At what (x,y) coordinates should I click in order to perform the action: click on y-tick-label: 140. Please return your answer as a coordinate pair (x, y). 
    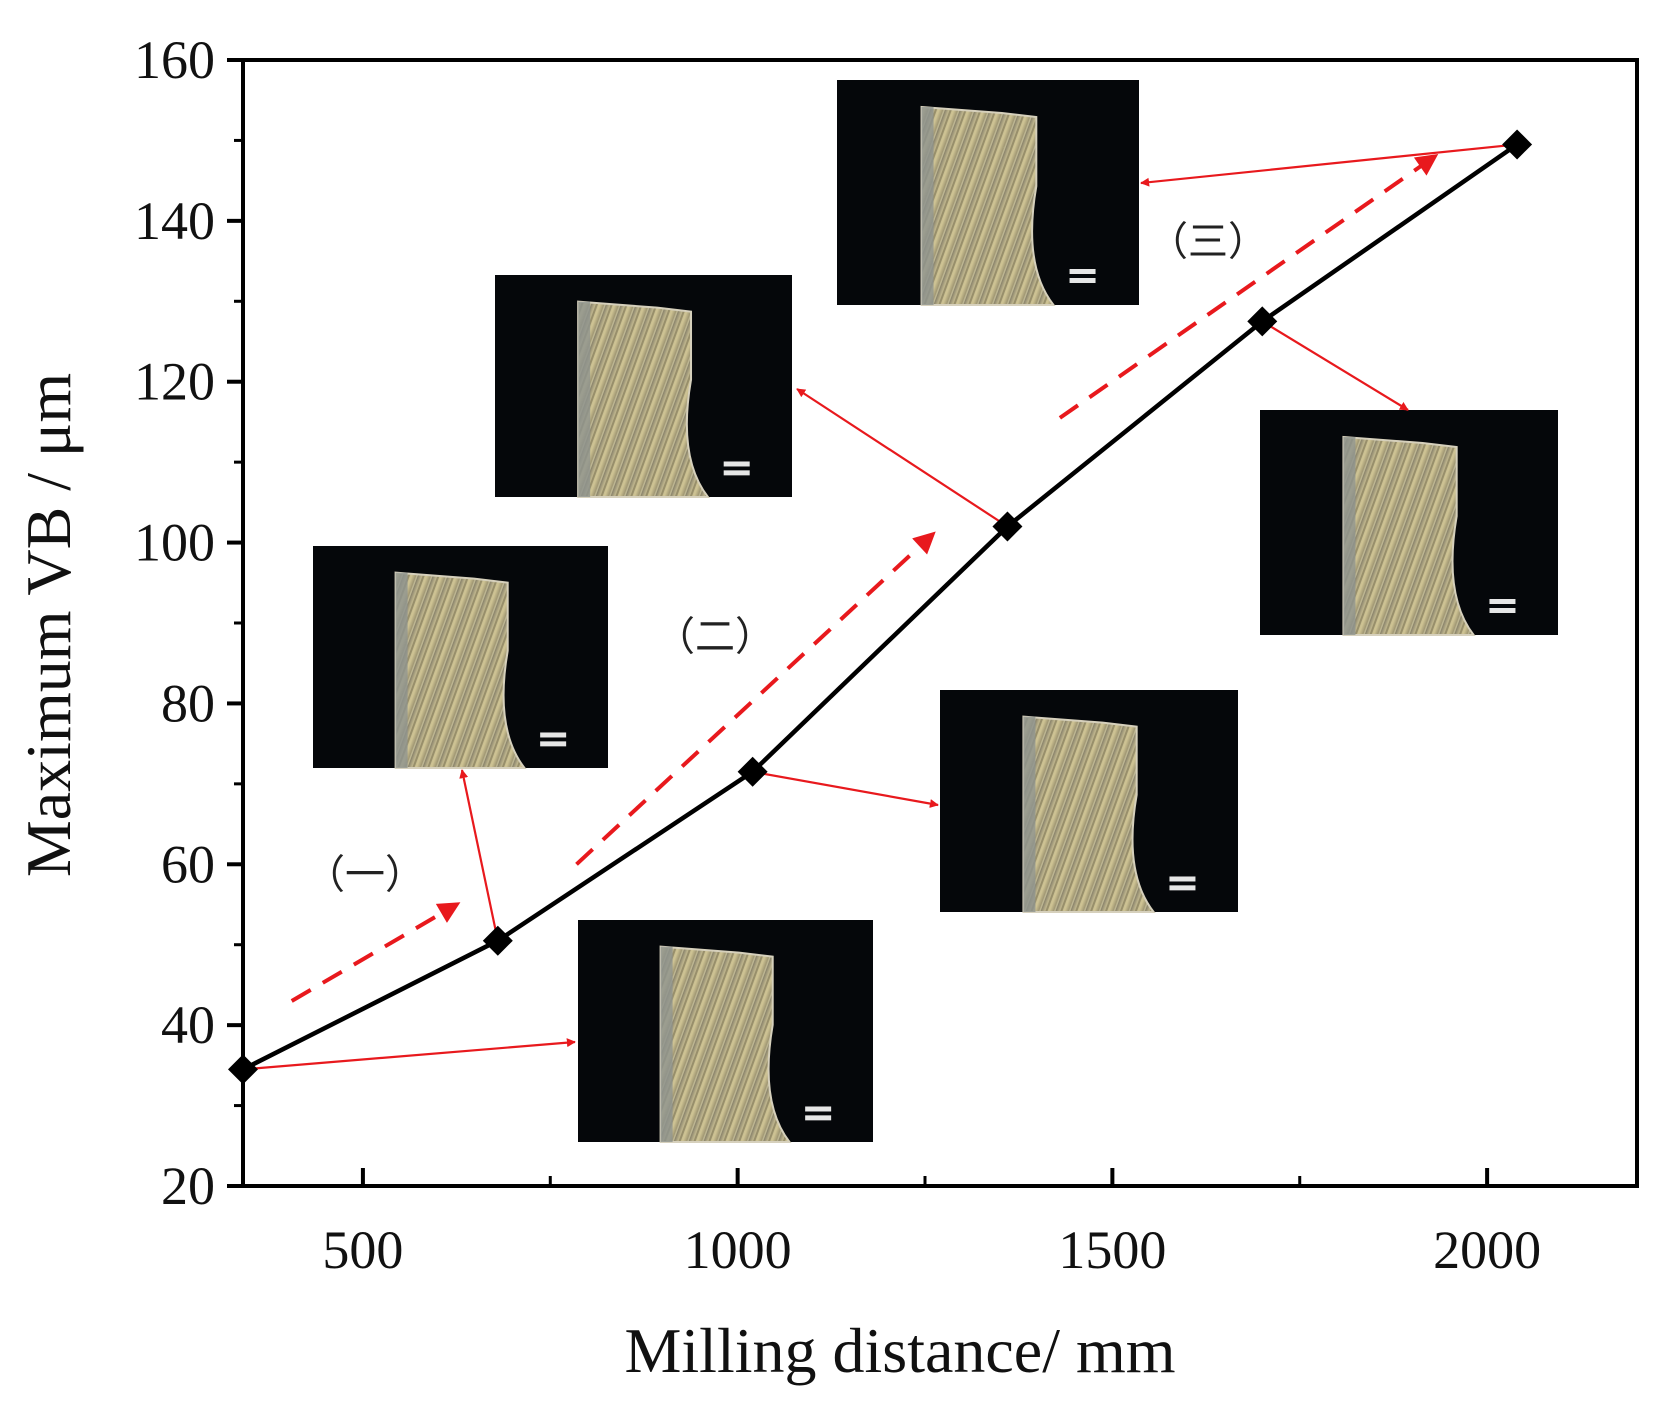
    Looking at the image, I should click on (174, 221).